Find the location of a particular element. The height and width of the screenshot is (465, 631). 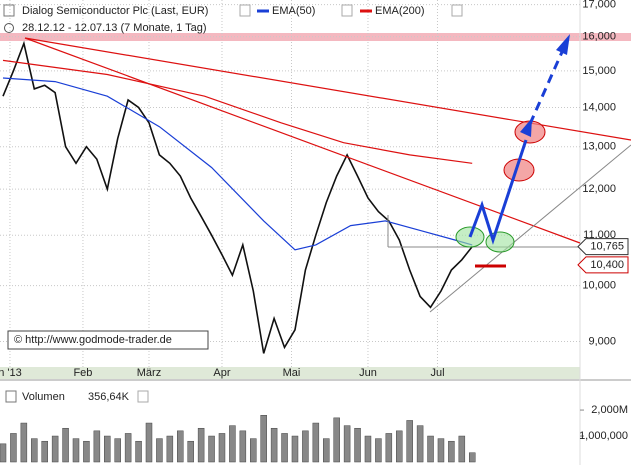

x-tick-label: Mai is located at coordinates (292, 373).